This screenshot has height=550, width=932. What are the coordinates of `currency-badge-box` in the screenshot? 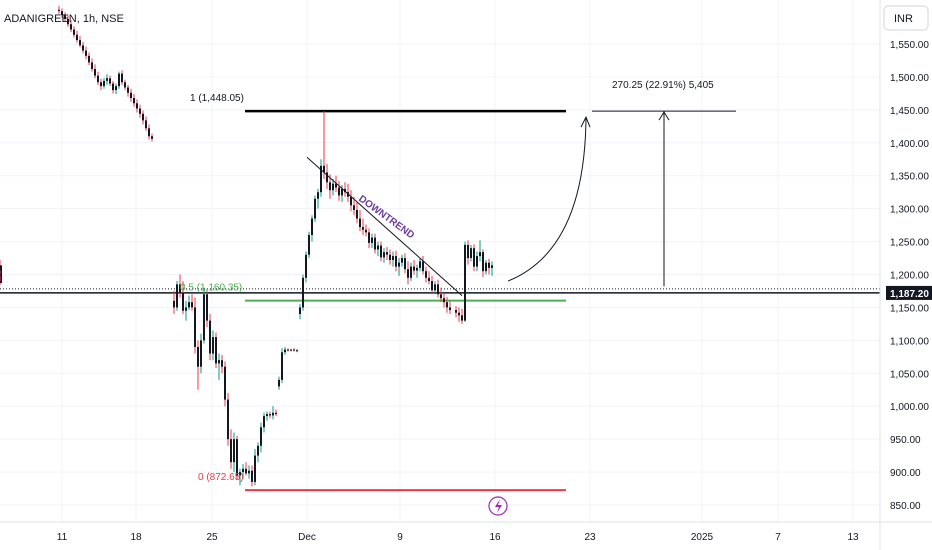 It's located at (906, 18).